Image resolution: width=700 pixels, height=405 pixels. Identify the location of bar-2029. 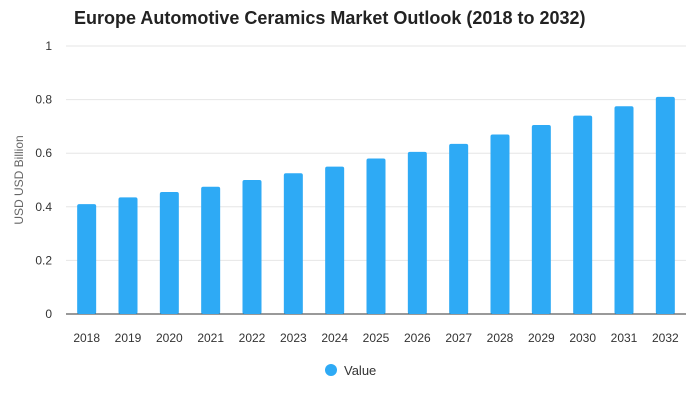
(541, 219).